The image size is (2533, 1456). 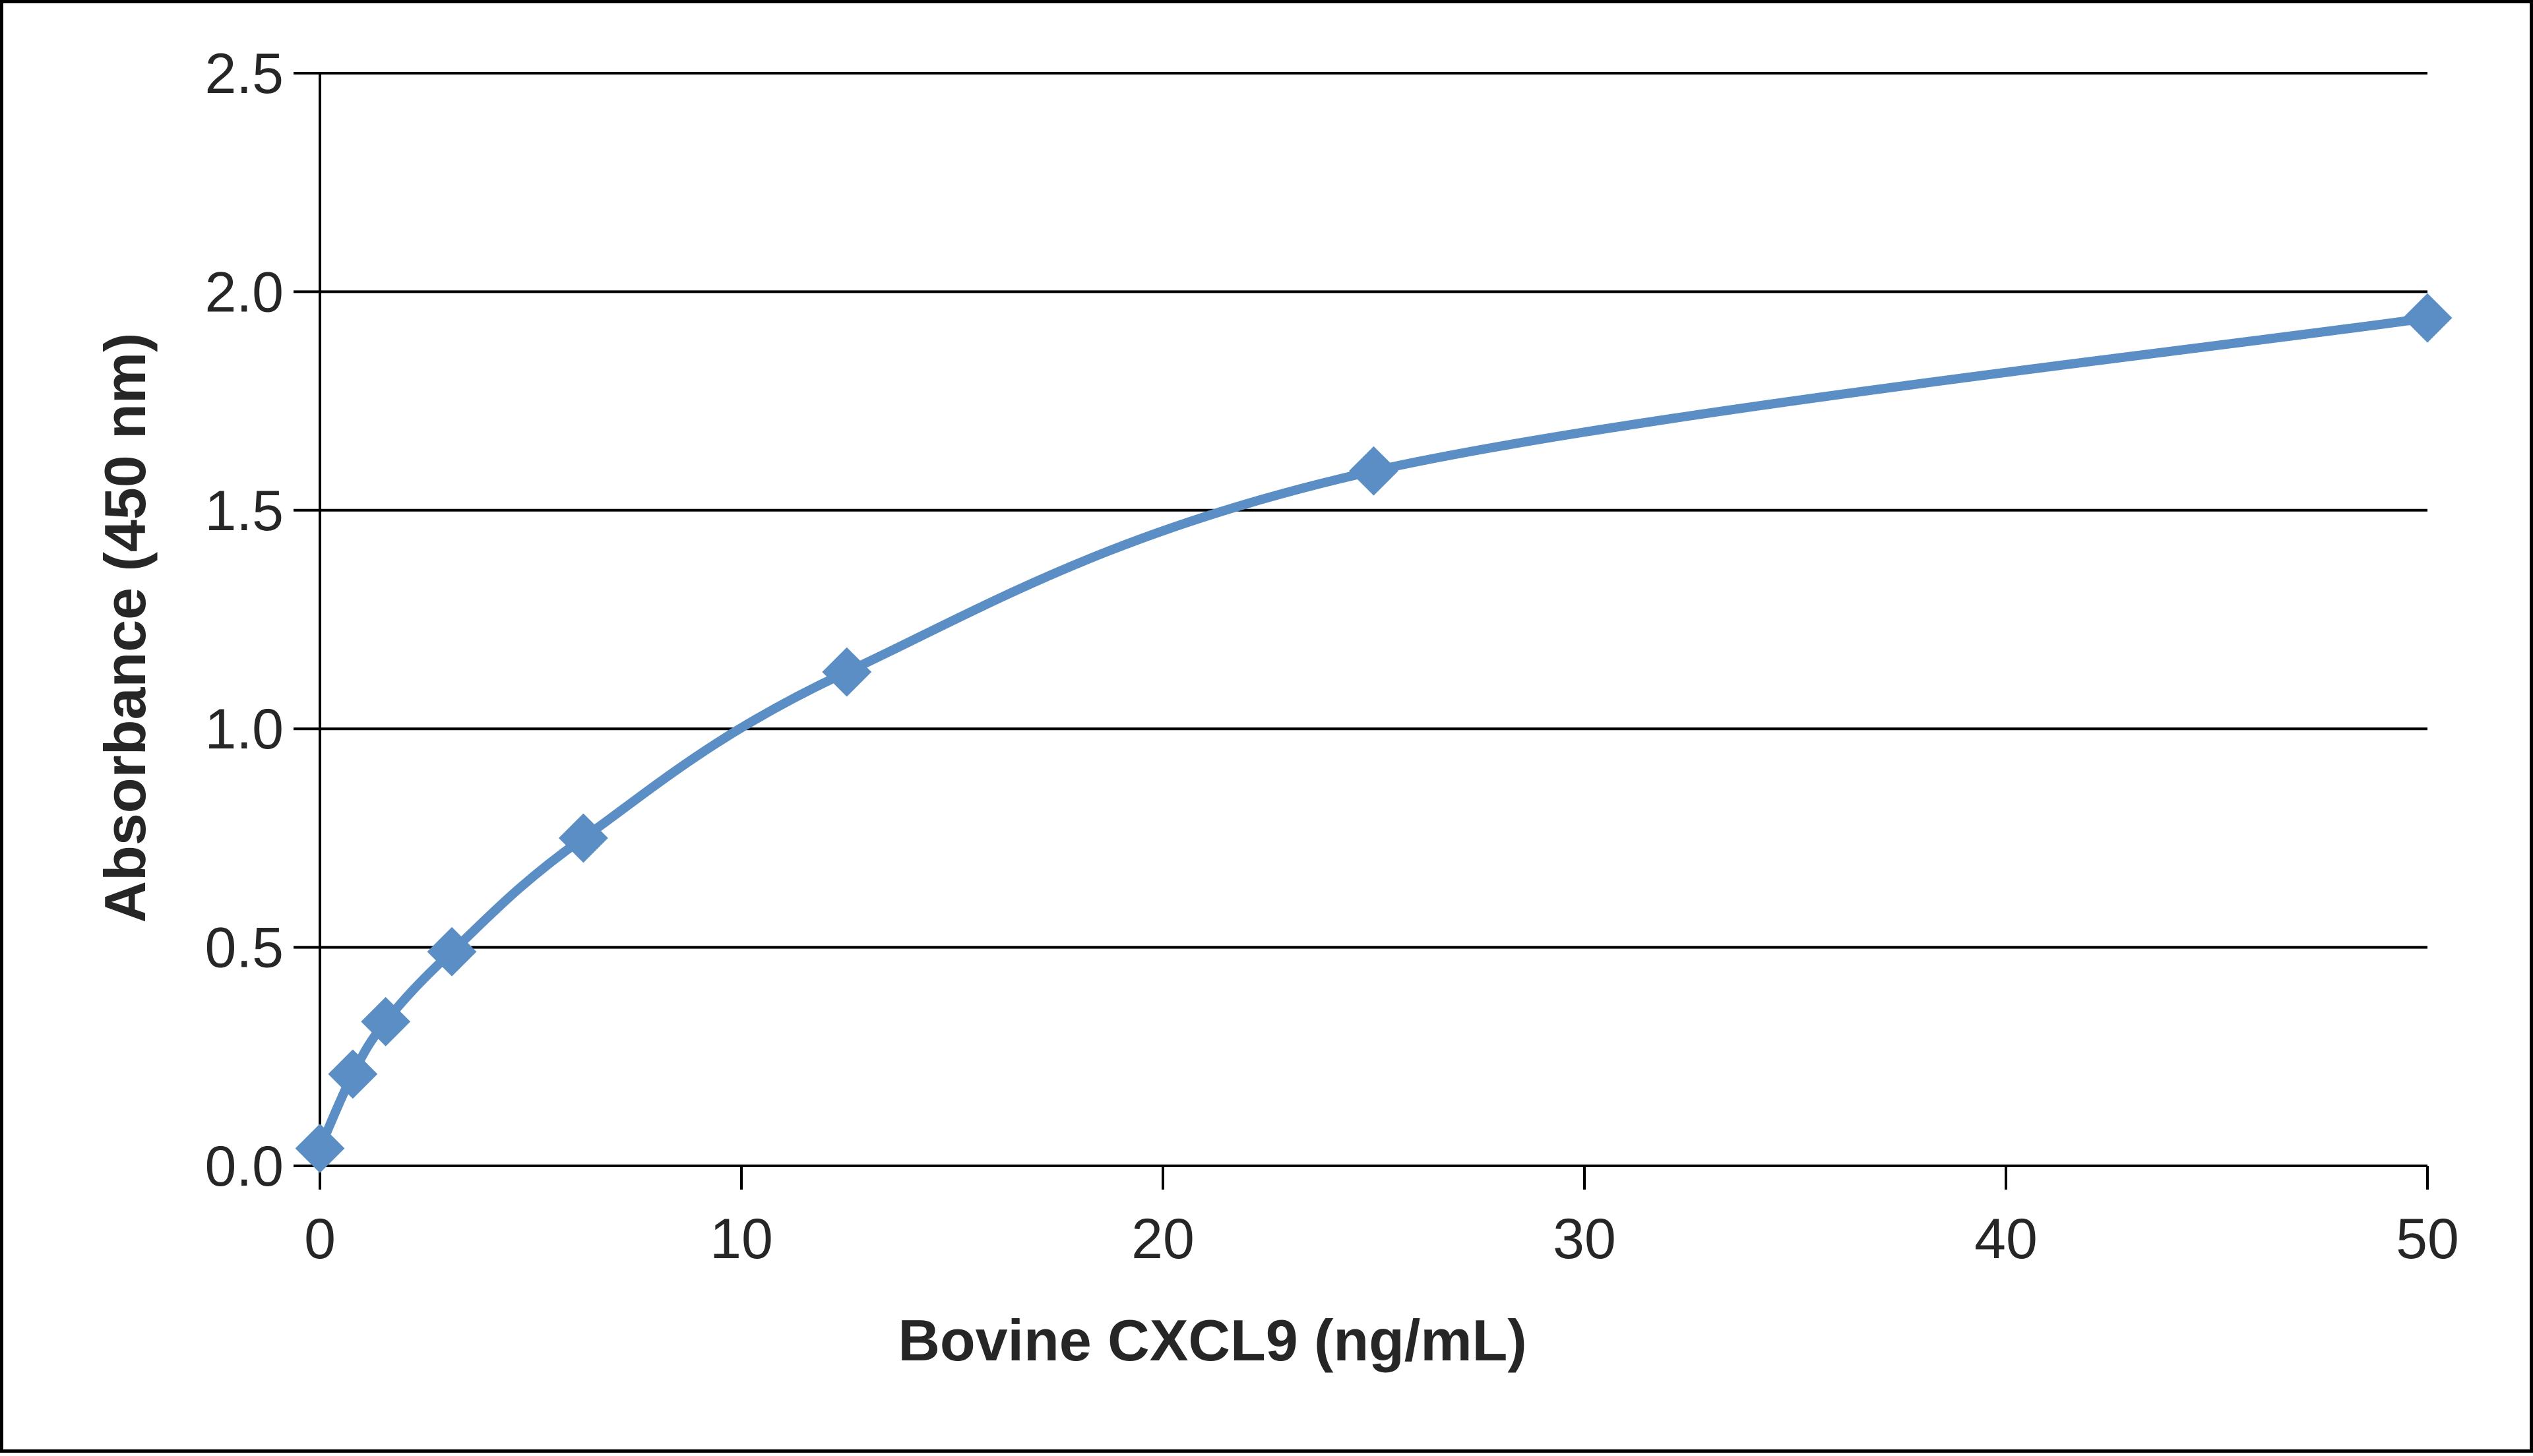 I want to click on x-tick-label: 40, so click(x=2006, y=1239).